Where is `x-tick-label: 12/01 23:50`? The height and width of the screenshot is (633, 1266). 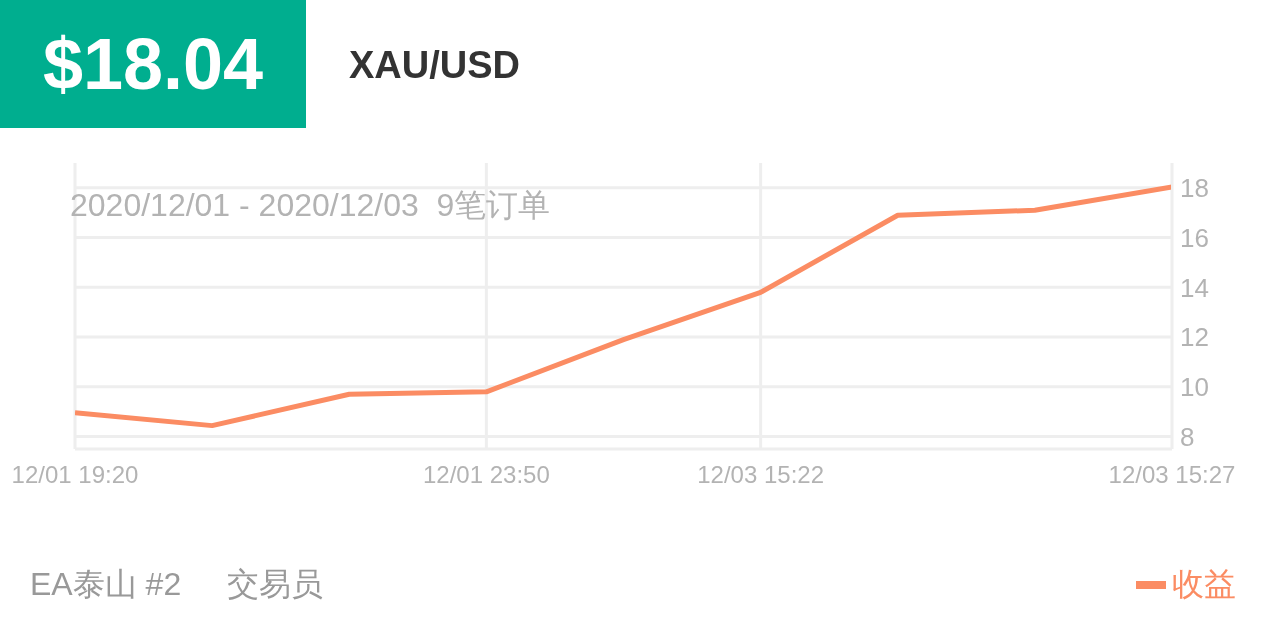
x-tick-label: 12/01 23:50 is located at coordinates (486, 474).